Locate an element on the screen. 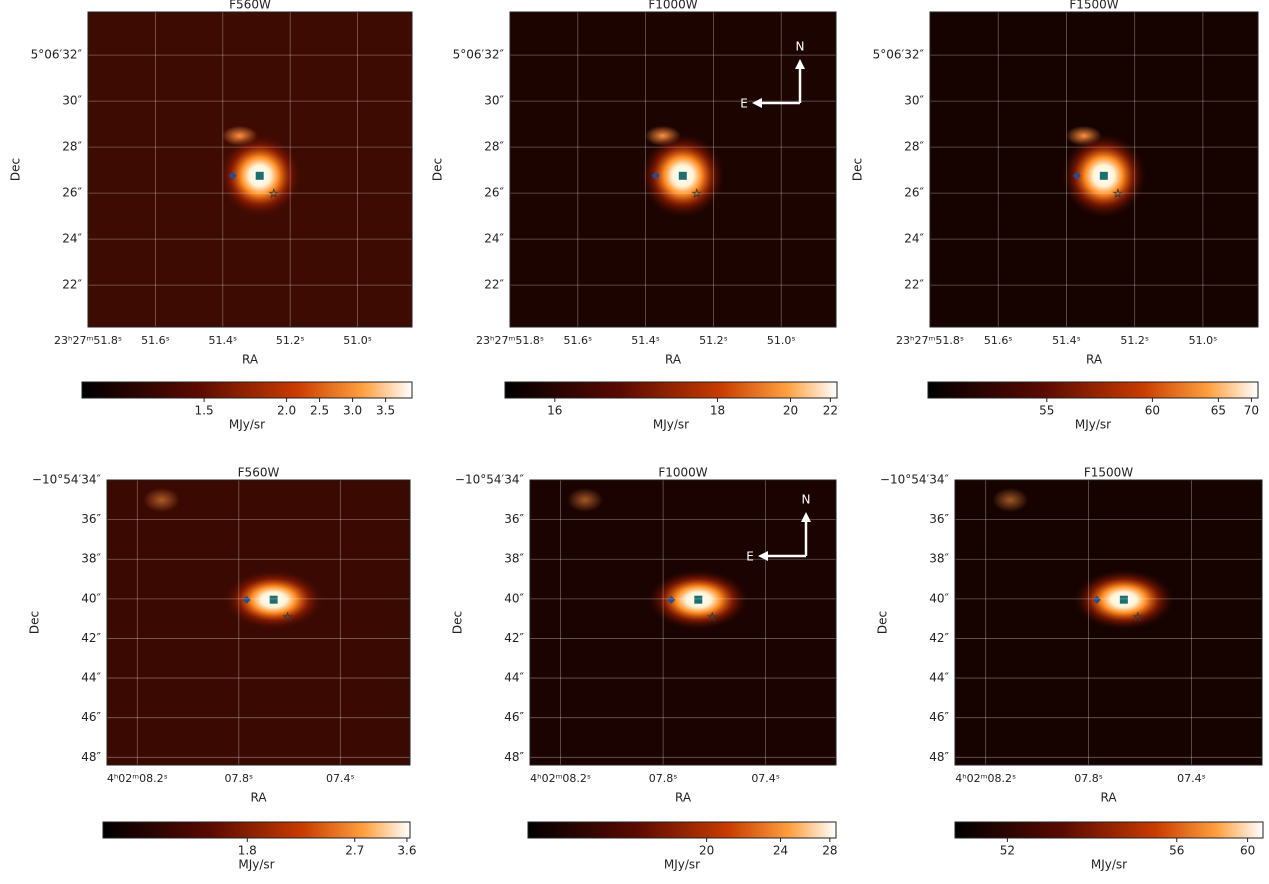 This screenshot has width=1269, height=884. panel-title: F1500W is located at coordinates (1108, 473).